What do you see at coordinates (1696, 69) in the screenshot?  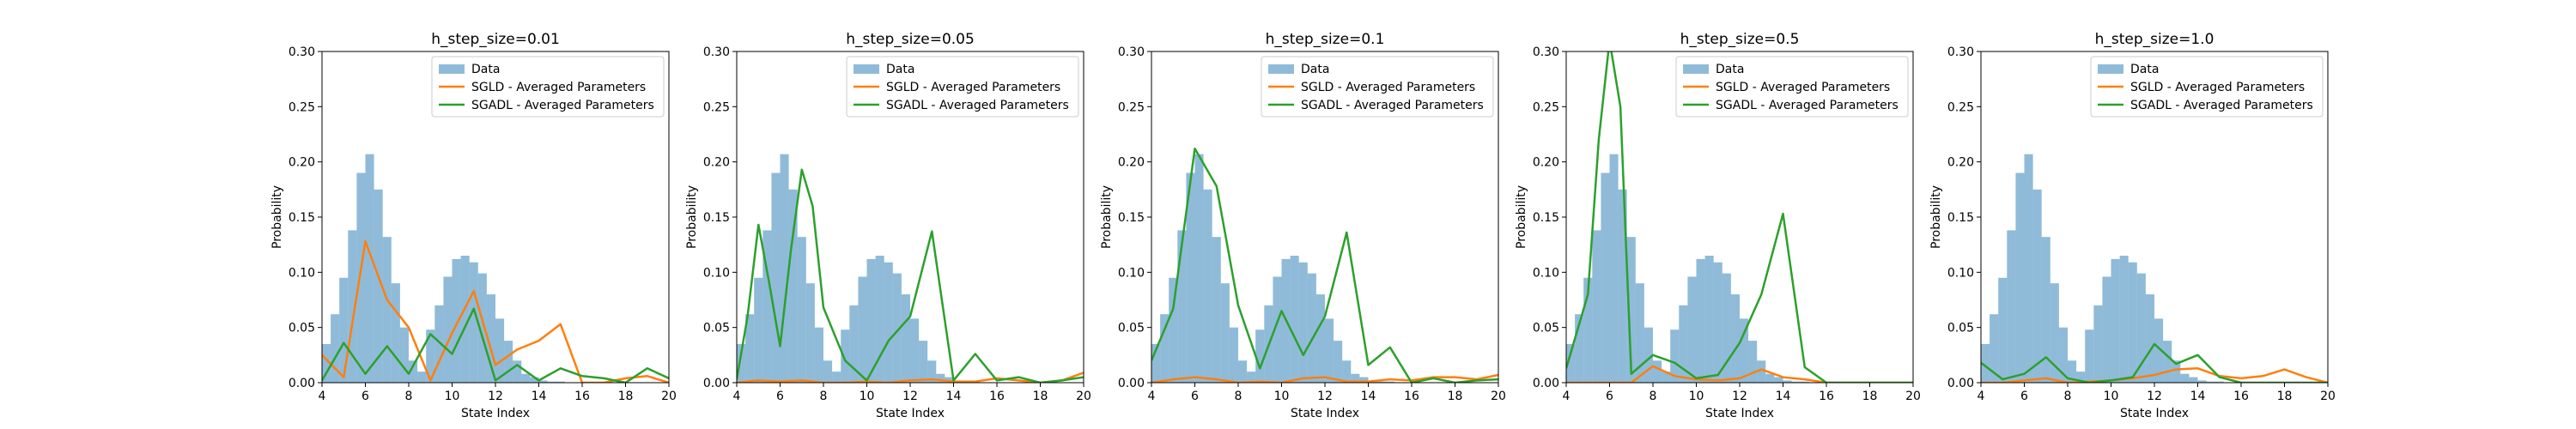 I see `legend-swatch-data` at bounding box center [1696, 69].